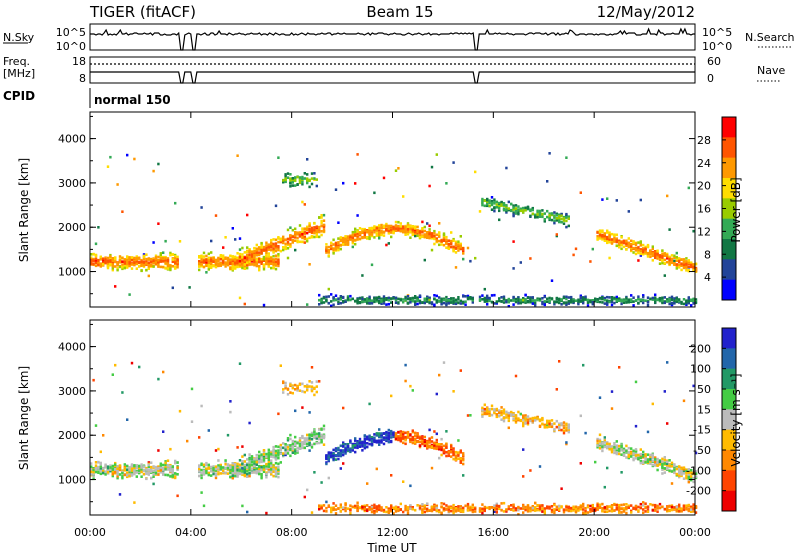 The image size is (800, 554). Describe the element at coordinates (646, 12) in the screenshot. I see `date-title: 12/May/2012` at that location.